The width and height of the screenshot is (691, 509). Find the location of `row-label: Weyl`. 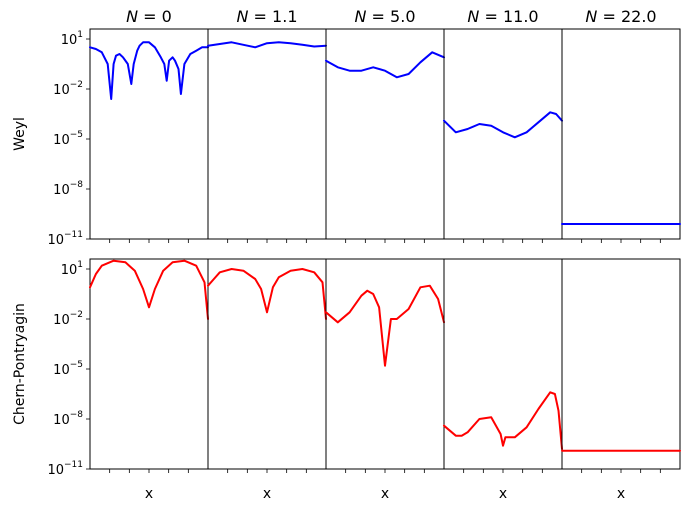

row-label: Weyl is located at coordinates (20, 134).